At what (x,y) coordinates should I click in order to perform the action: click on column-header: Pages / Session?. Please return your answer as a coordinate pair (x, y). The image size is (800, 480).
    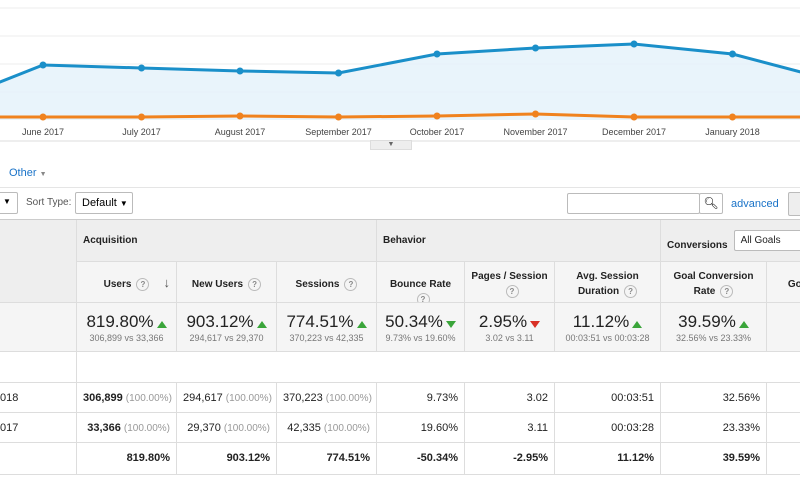
    Looking at the image, I should click on (510, 282).